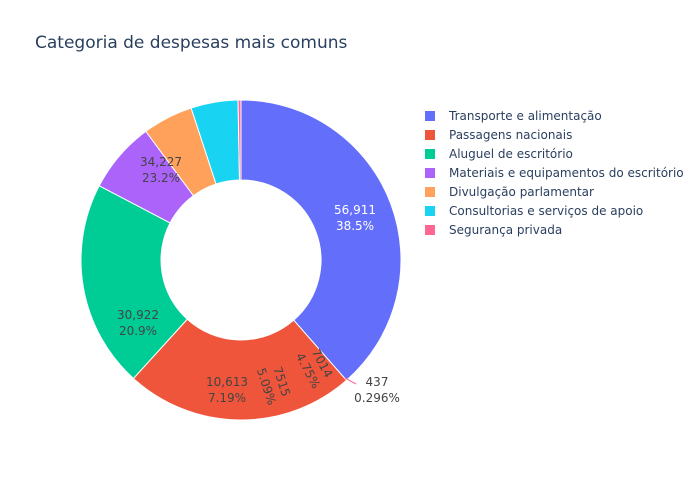 This screenshot has width=700, height=500. I want to click on slice-percent-label: 0.296%, so click(377, 398).